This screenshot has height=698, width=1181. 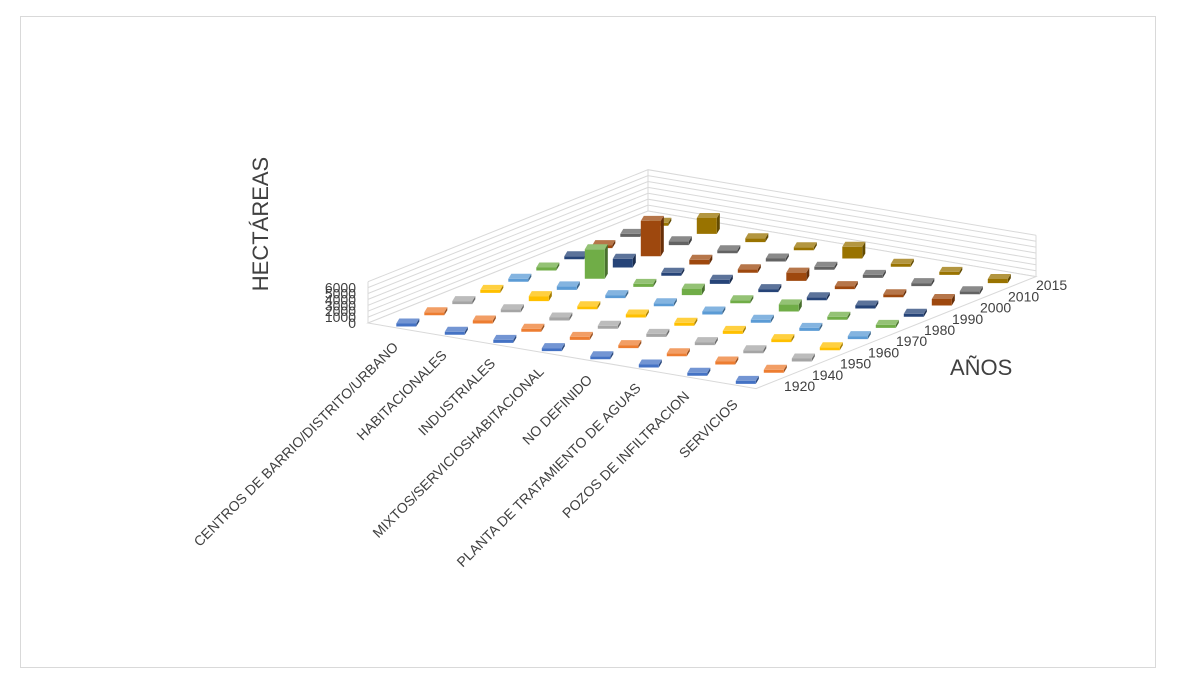 I want to click on y-tick-label: 6000, so click(x=340, y=288).